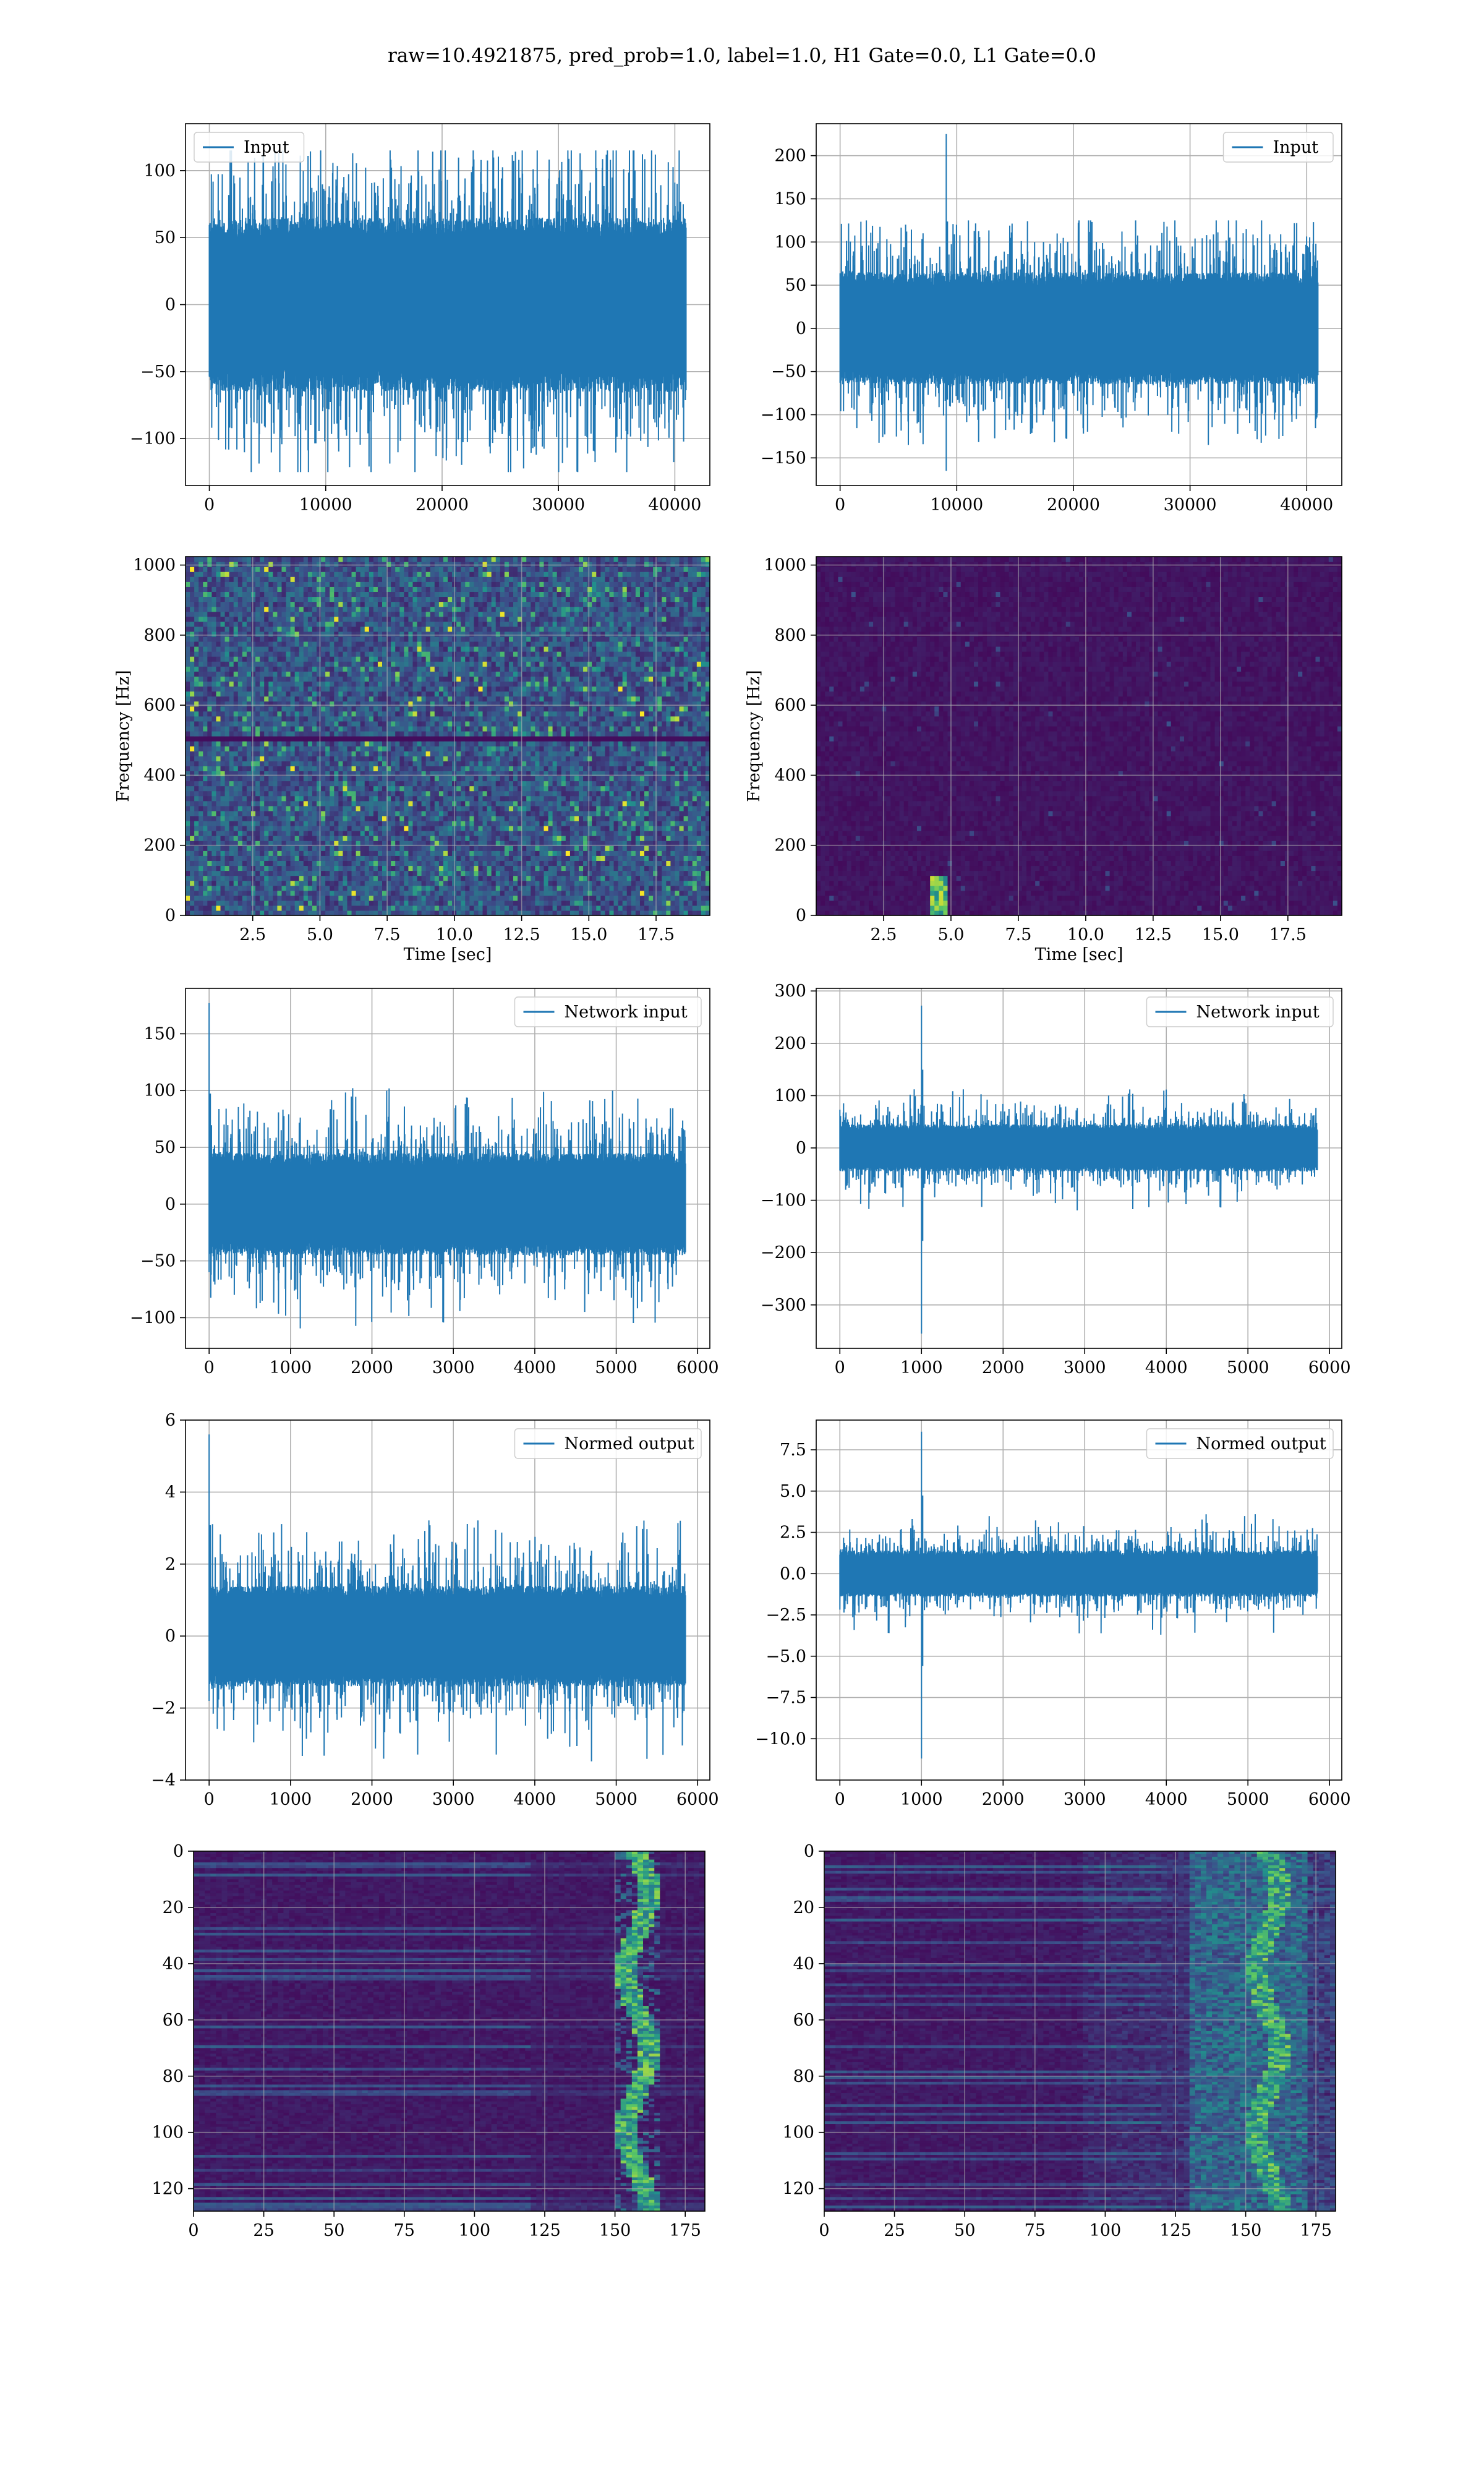  What do you see at coordinates (840, 505) in the screenshot?
I see `x-tick-label: 0` at bounding box center [840, 505].